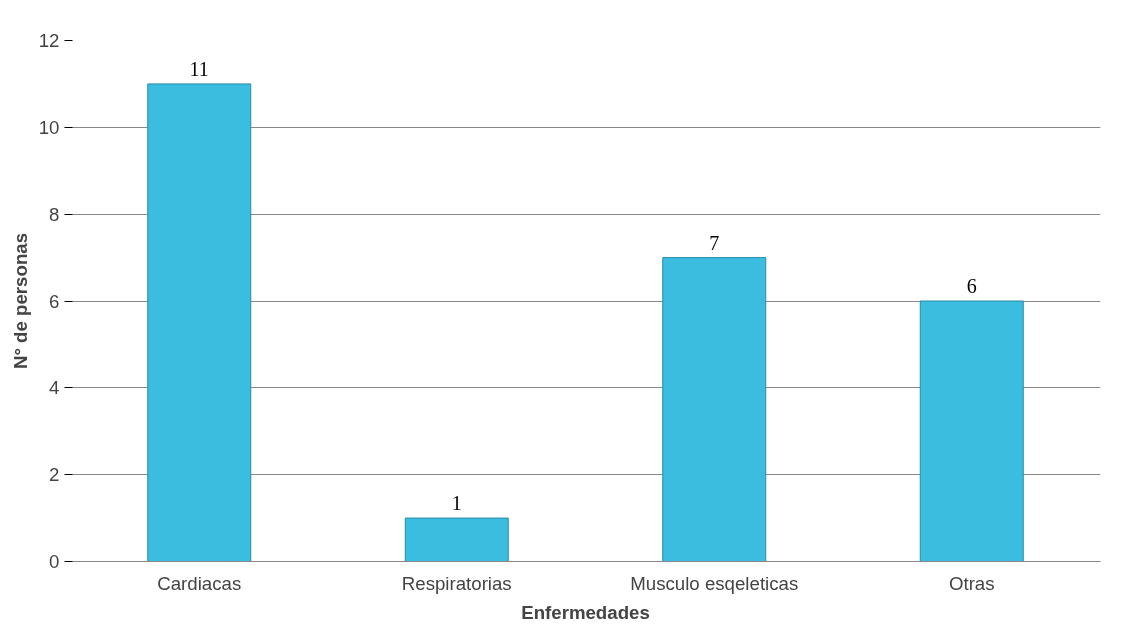 This screenshot has height=635, width=1135. What do you see at coordinates (54, 214) in the screenshot?
I see `y-tick-label: 8` at bounding box center [54, 214].